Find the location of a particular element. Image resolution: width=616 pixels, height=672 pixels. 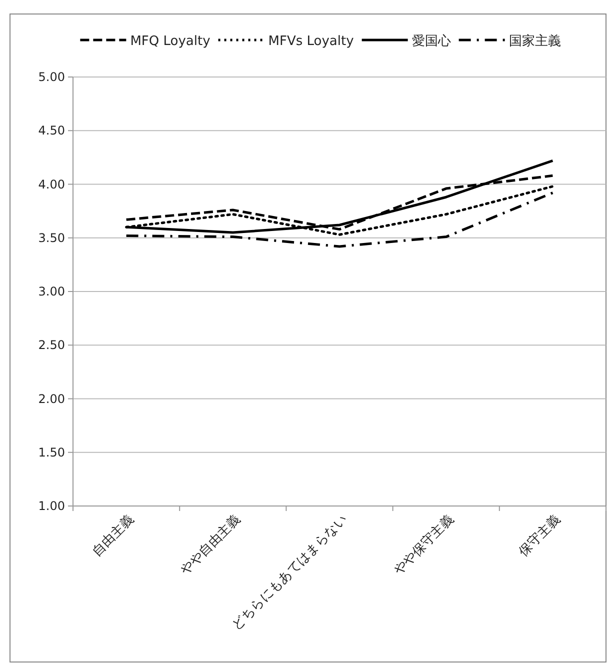

y-tick-label: 3.00 is located at coordinates (51, 291).